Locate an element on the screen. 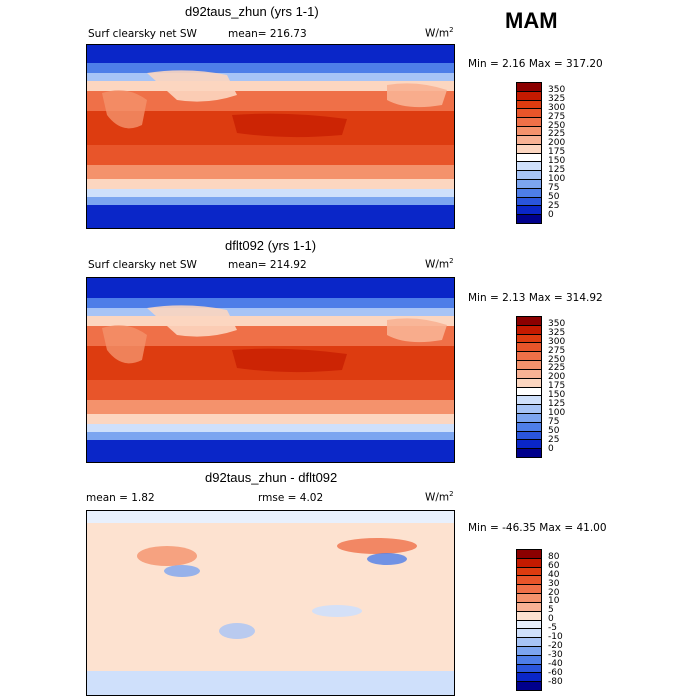 The width and height of the screenshot is (700, 700). panel3-mean: mean = 1.82 is located at coordinates (120, 498).